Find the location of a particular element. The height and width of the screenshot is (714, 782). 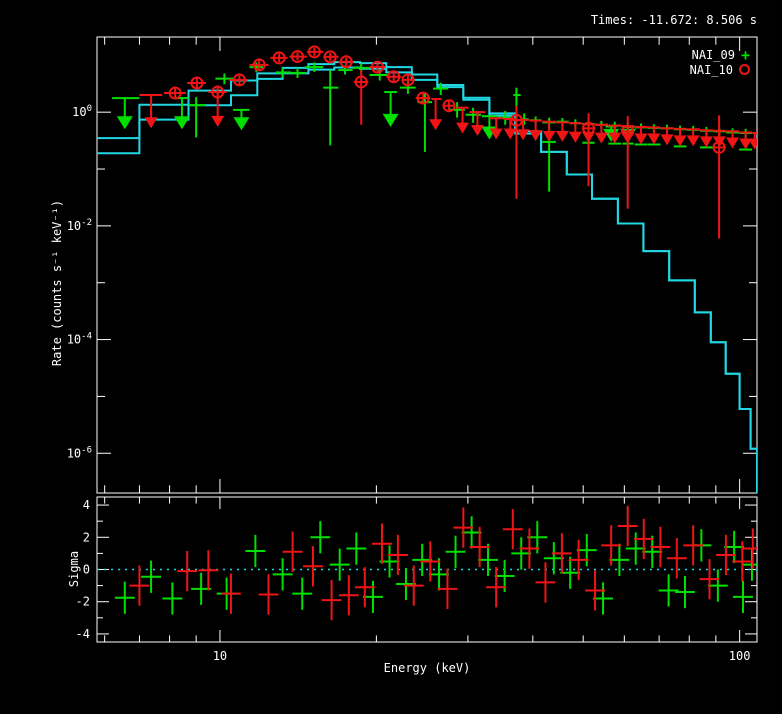

legend: NAI_09 + NAI_10 is located at coordinates (720, 62).